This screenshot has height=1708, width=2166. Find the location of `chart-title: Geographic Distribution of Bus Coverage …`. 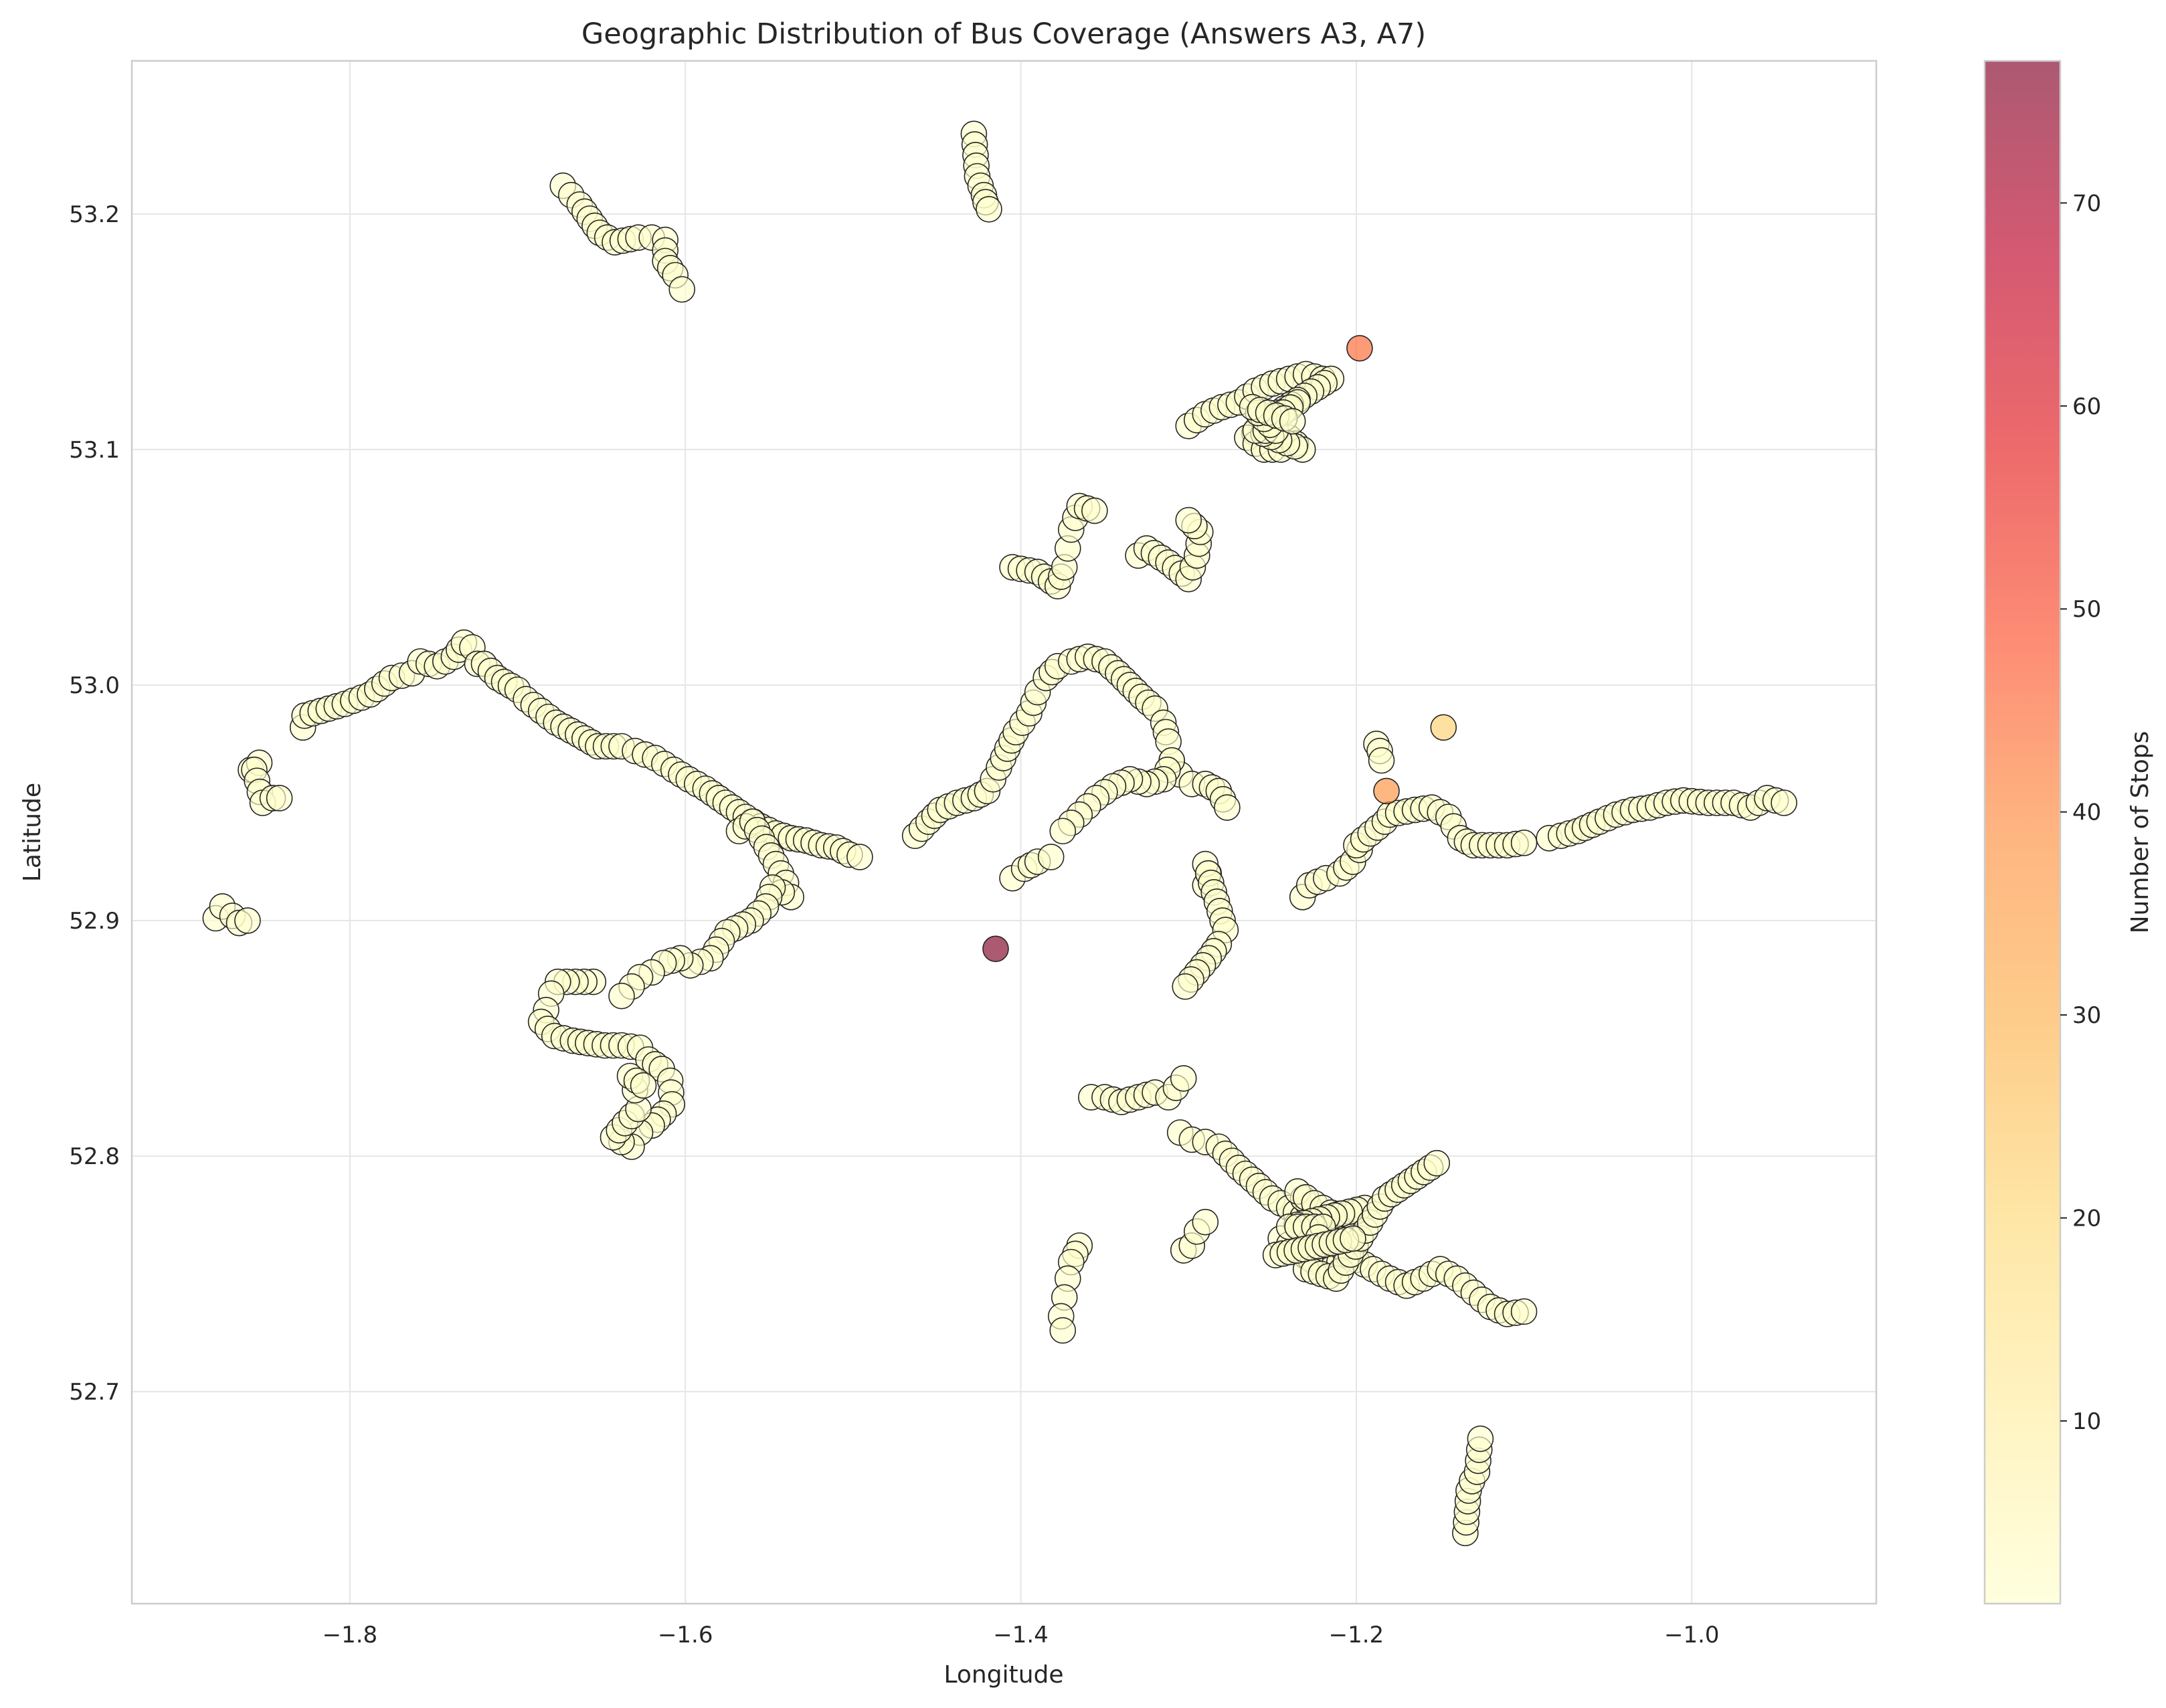

chart-title: Geographic Distribution of Bus Coverage … is located at coordinates (1003, 34).